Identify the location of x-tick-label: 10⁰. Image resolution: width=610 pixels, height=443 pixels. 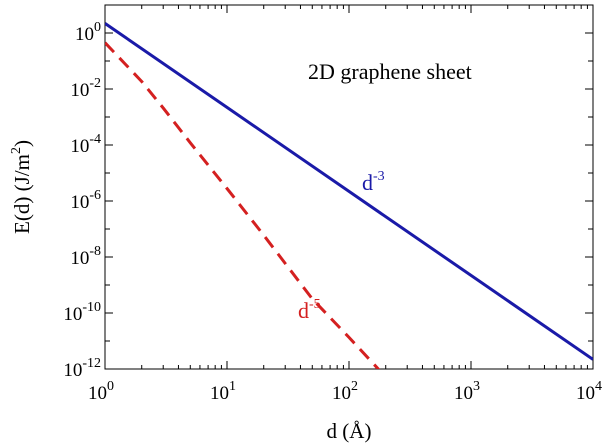
(101, 391).